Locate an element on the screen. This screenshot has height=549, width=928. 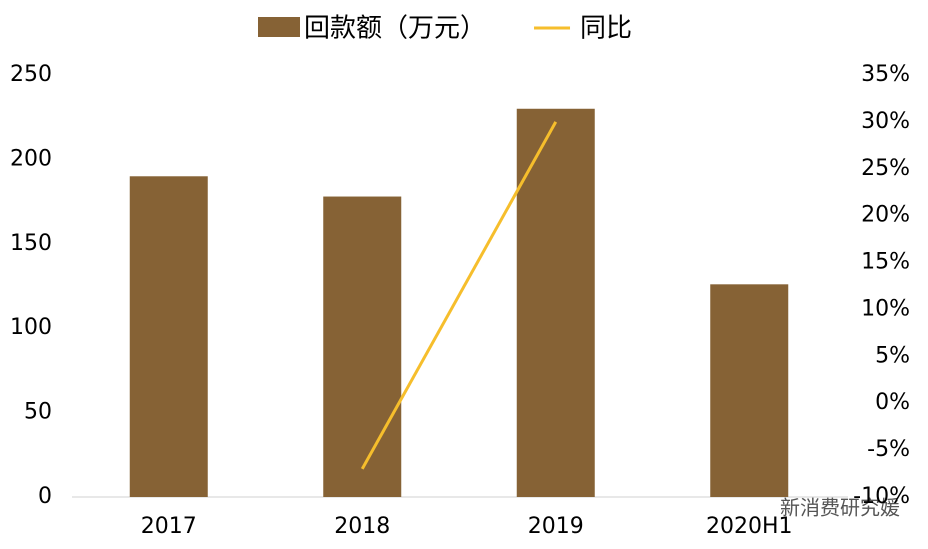
y2-tick-label: 15% is located at coordinates (885, 262).